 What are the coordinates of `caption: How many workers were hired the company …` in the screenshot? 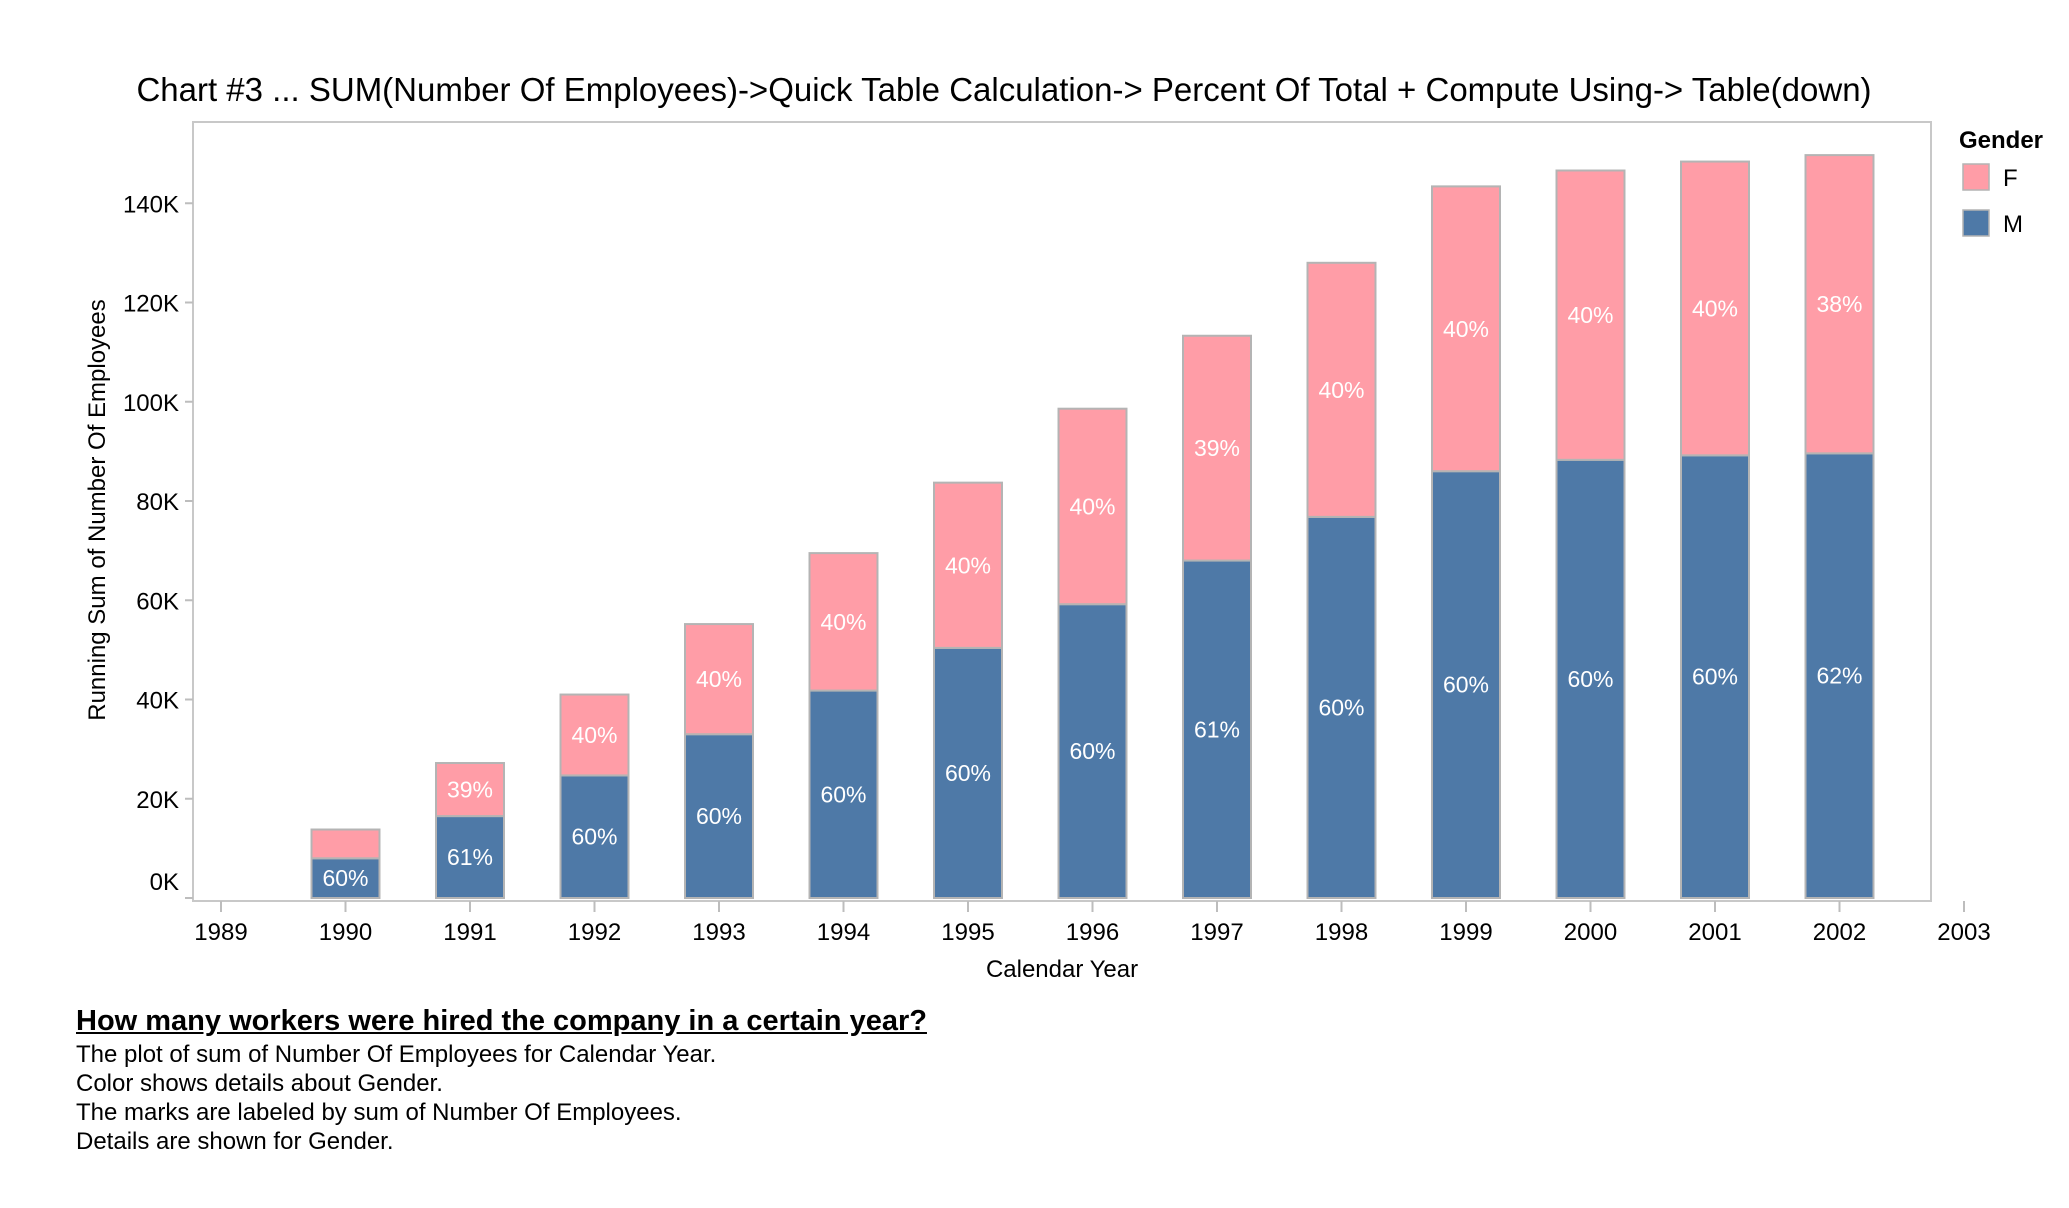 It's located at (776, 1080).